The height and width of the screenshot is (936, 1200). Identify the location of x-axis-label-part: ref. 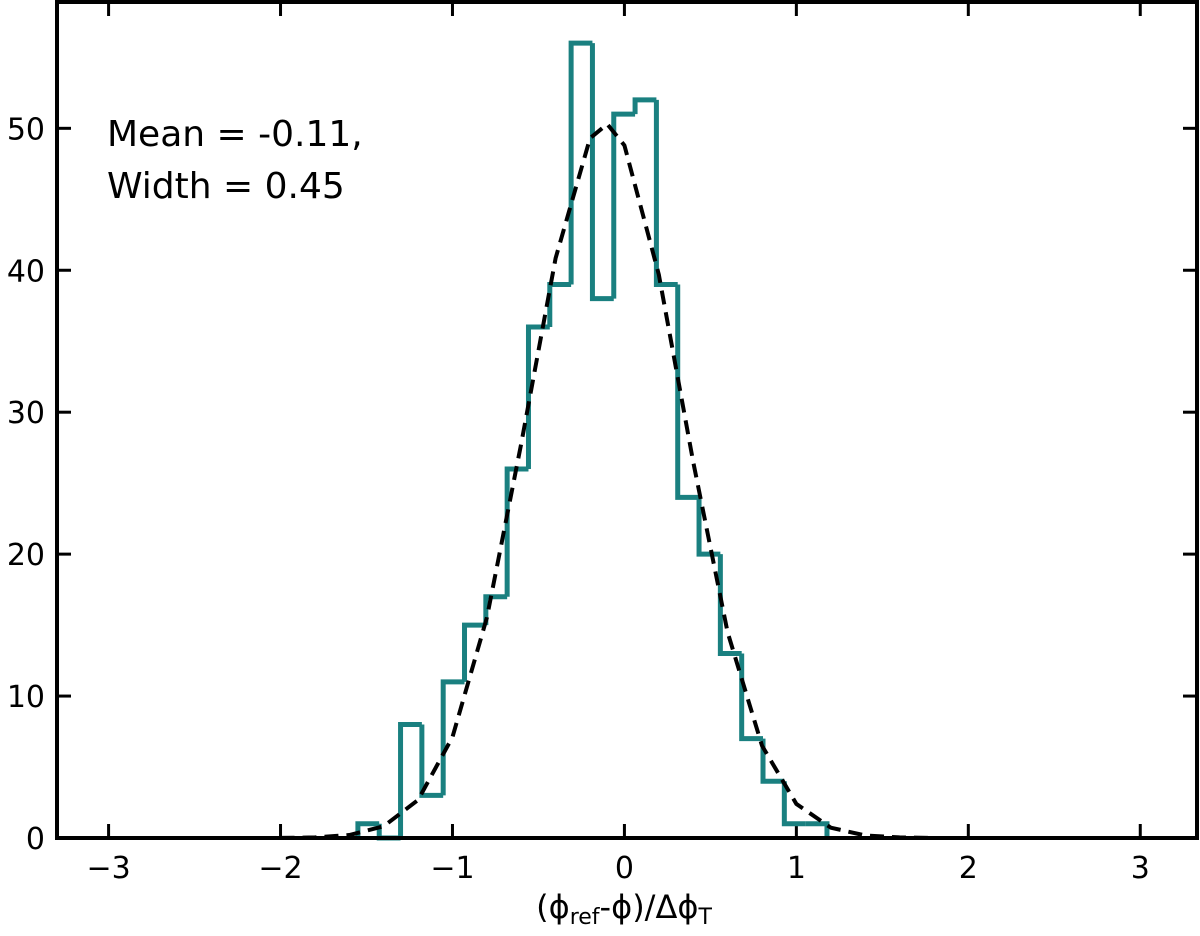
(585, 917).